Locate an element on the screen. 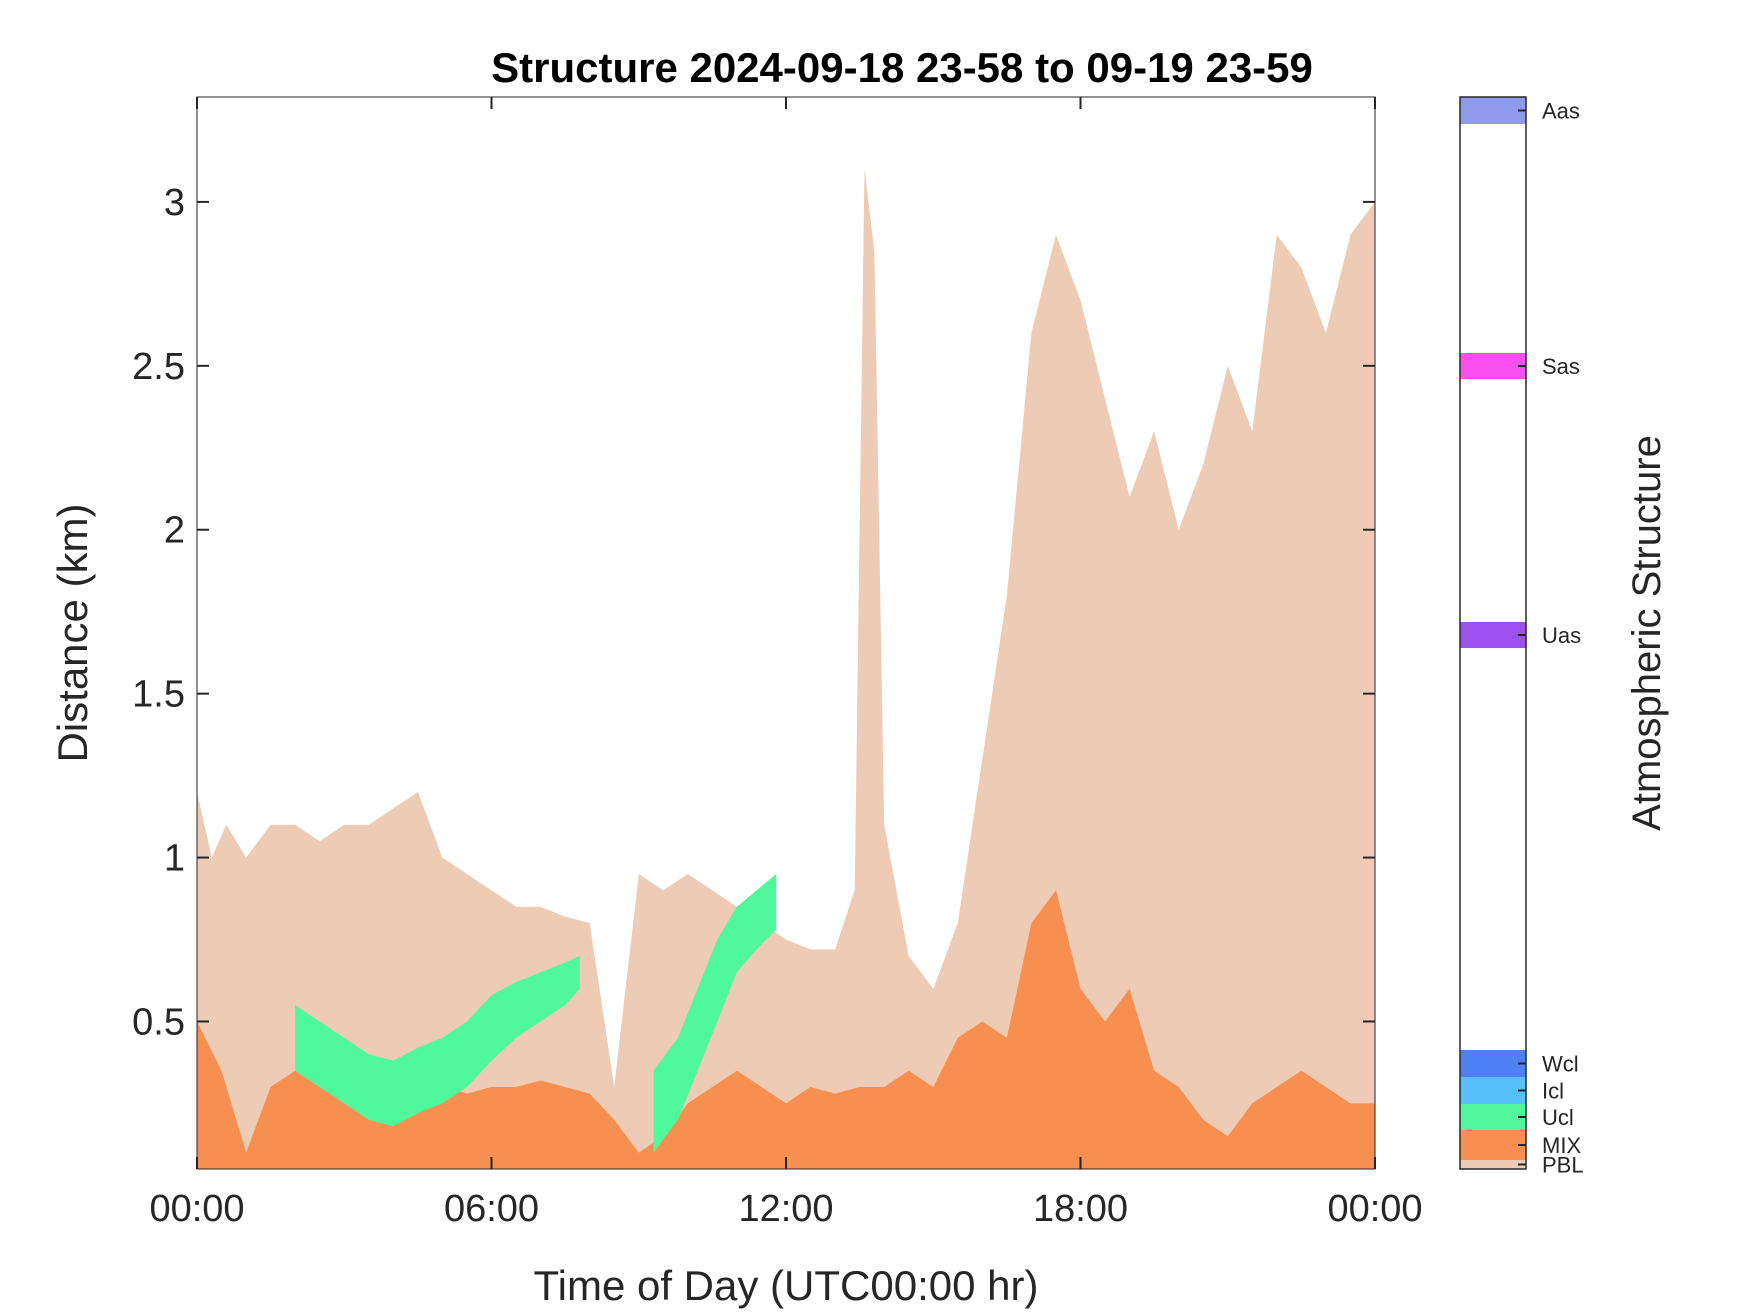  colorbar-label-icl: Icl is located at coordinates (1553, 1091).